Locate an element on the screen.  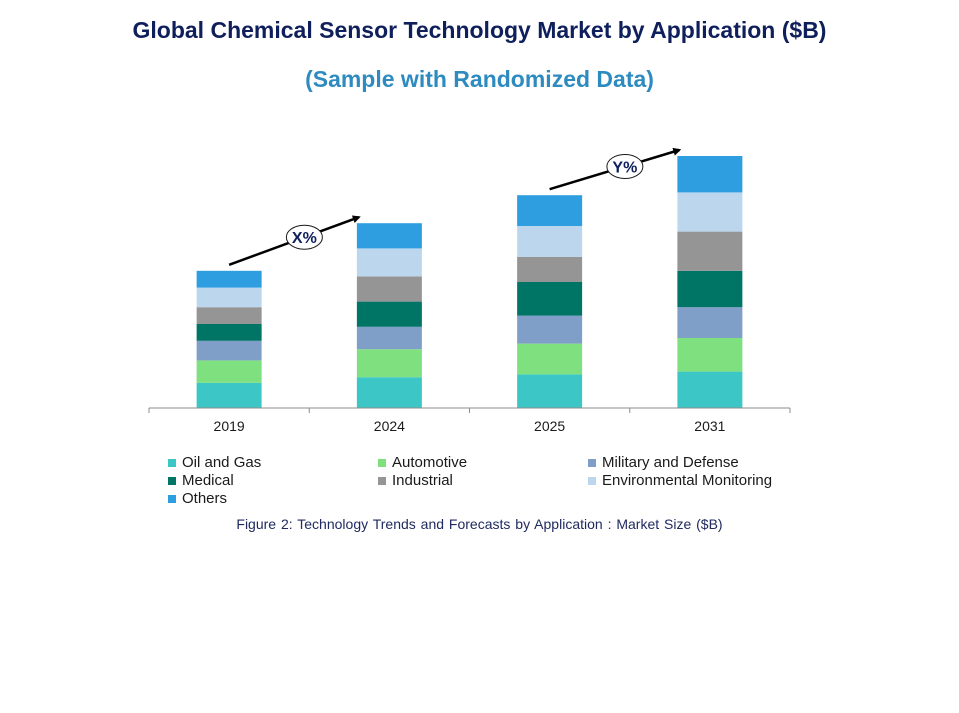
bar-segment-oil-and-gas-2019 is located at coordinates (229, 395).